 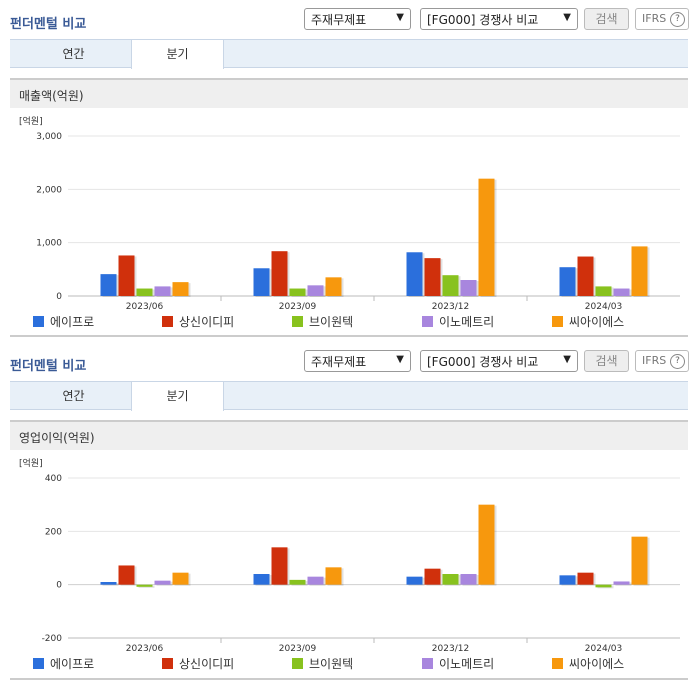 I want to click on x-tick-label: 2023/12, so click(x=450, y=649).